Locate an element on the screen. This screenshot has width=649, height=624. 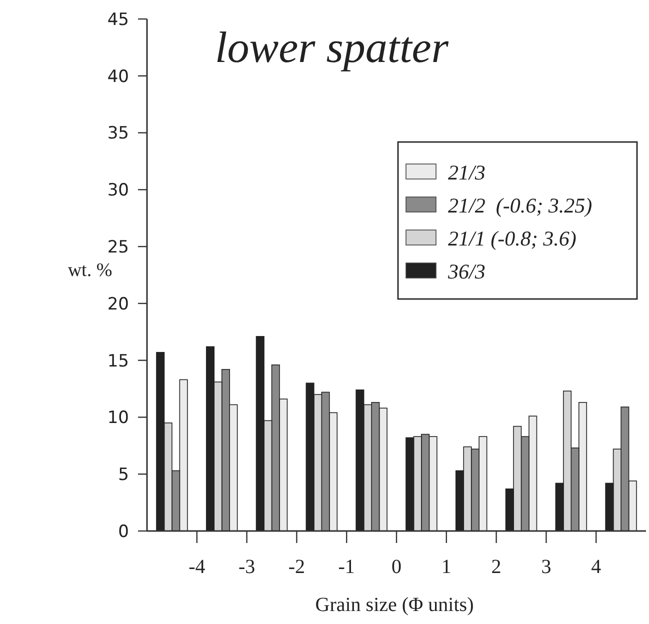
x-tick-label: 1 is located at coordinates (446, 567).